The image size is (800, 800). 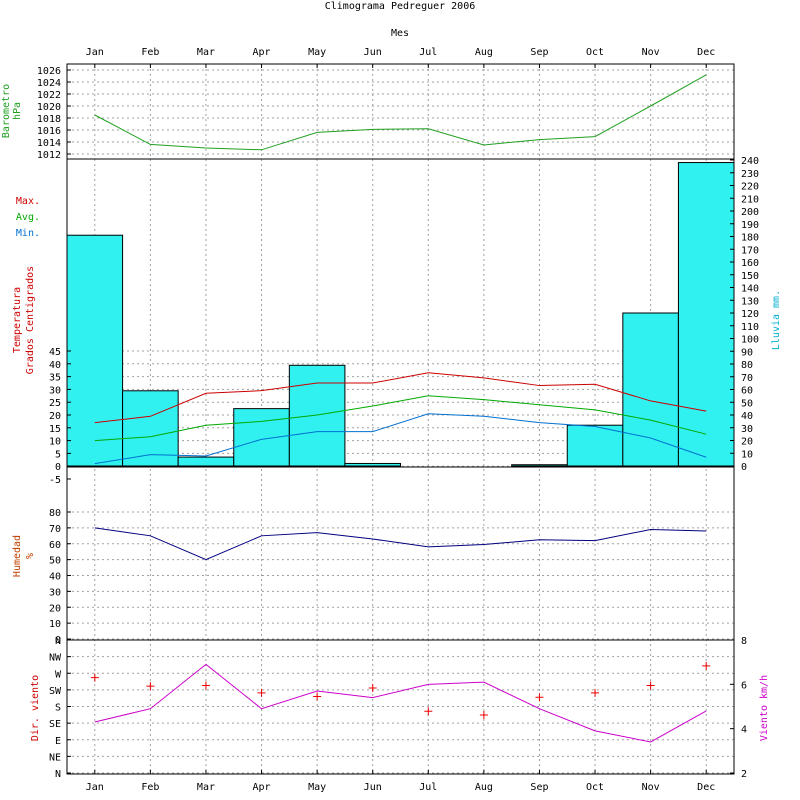 What do you see at coordinates (55, 545) in the screenshot?
I see `humidity-tick-label: 60` at bounding box center [55, 545].